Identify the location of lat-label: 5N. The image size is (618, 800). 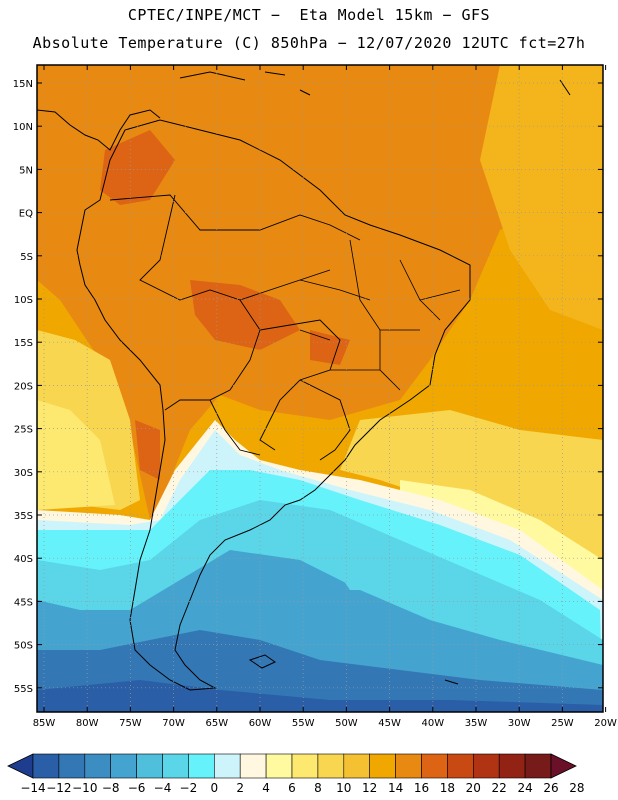
(26, 170).